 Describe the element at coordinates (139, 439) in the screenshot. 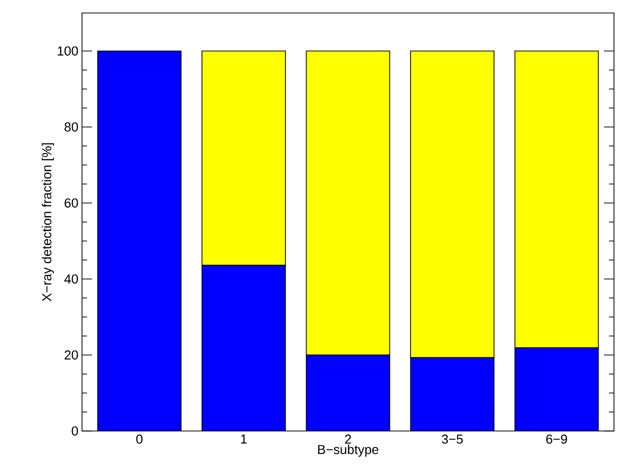

I see `x-tick-label: 0` at that location.